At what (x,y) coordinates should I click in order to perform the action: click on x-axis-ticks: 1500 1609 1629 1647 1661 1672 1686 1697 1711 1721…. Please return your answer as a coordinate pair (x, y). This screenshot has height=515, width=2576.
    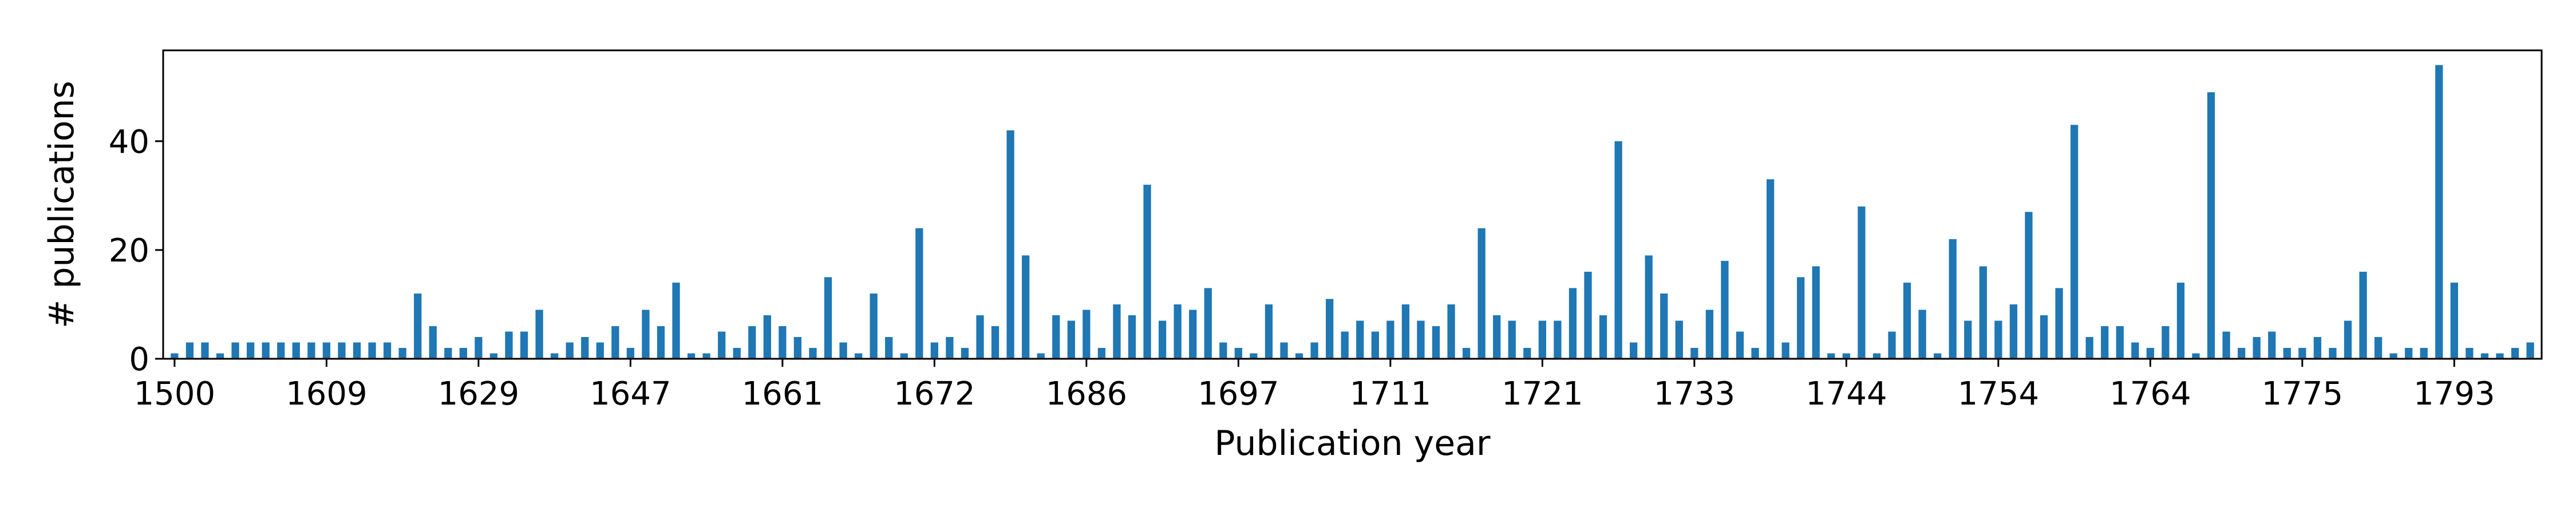
    Looking at the image, I should click on (1314, 386).